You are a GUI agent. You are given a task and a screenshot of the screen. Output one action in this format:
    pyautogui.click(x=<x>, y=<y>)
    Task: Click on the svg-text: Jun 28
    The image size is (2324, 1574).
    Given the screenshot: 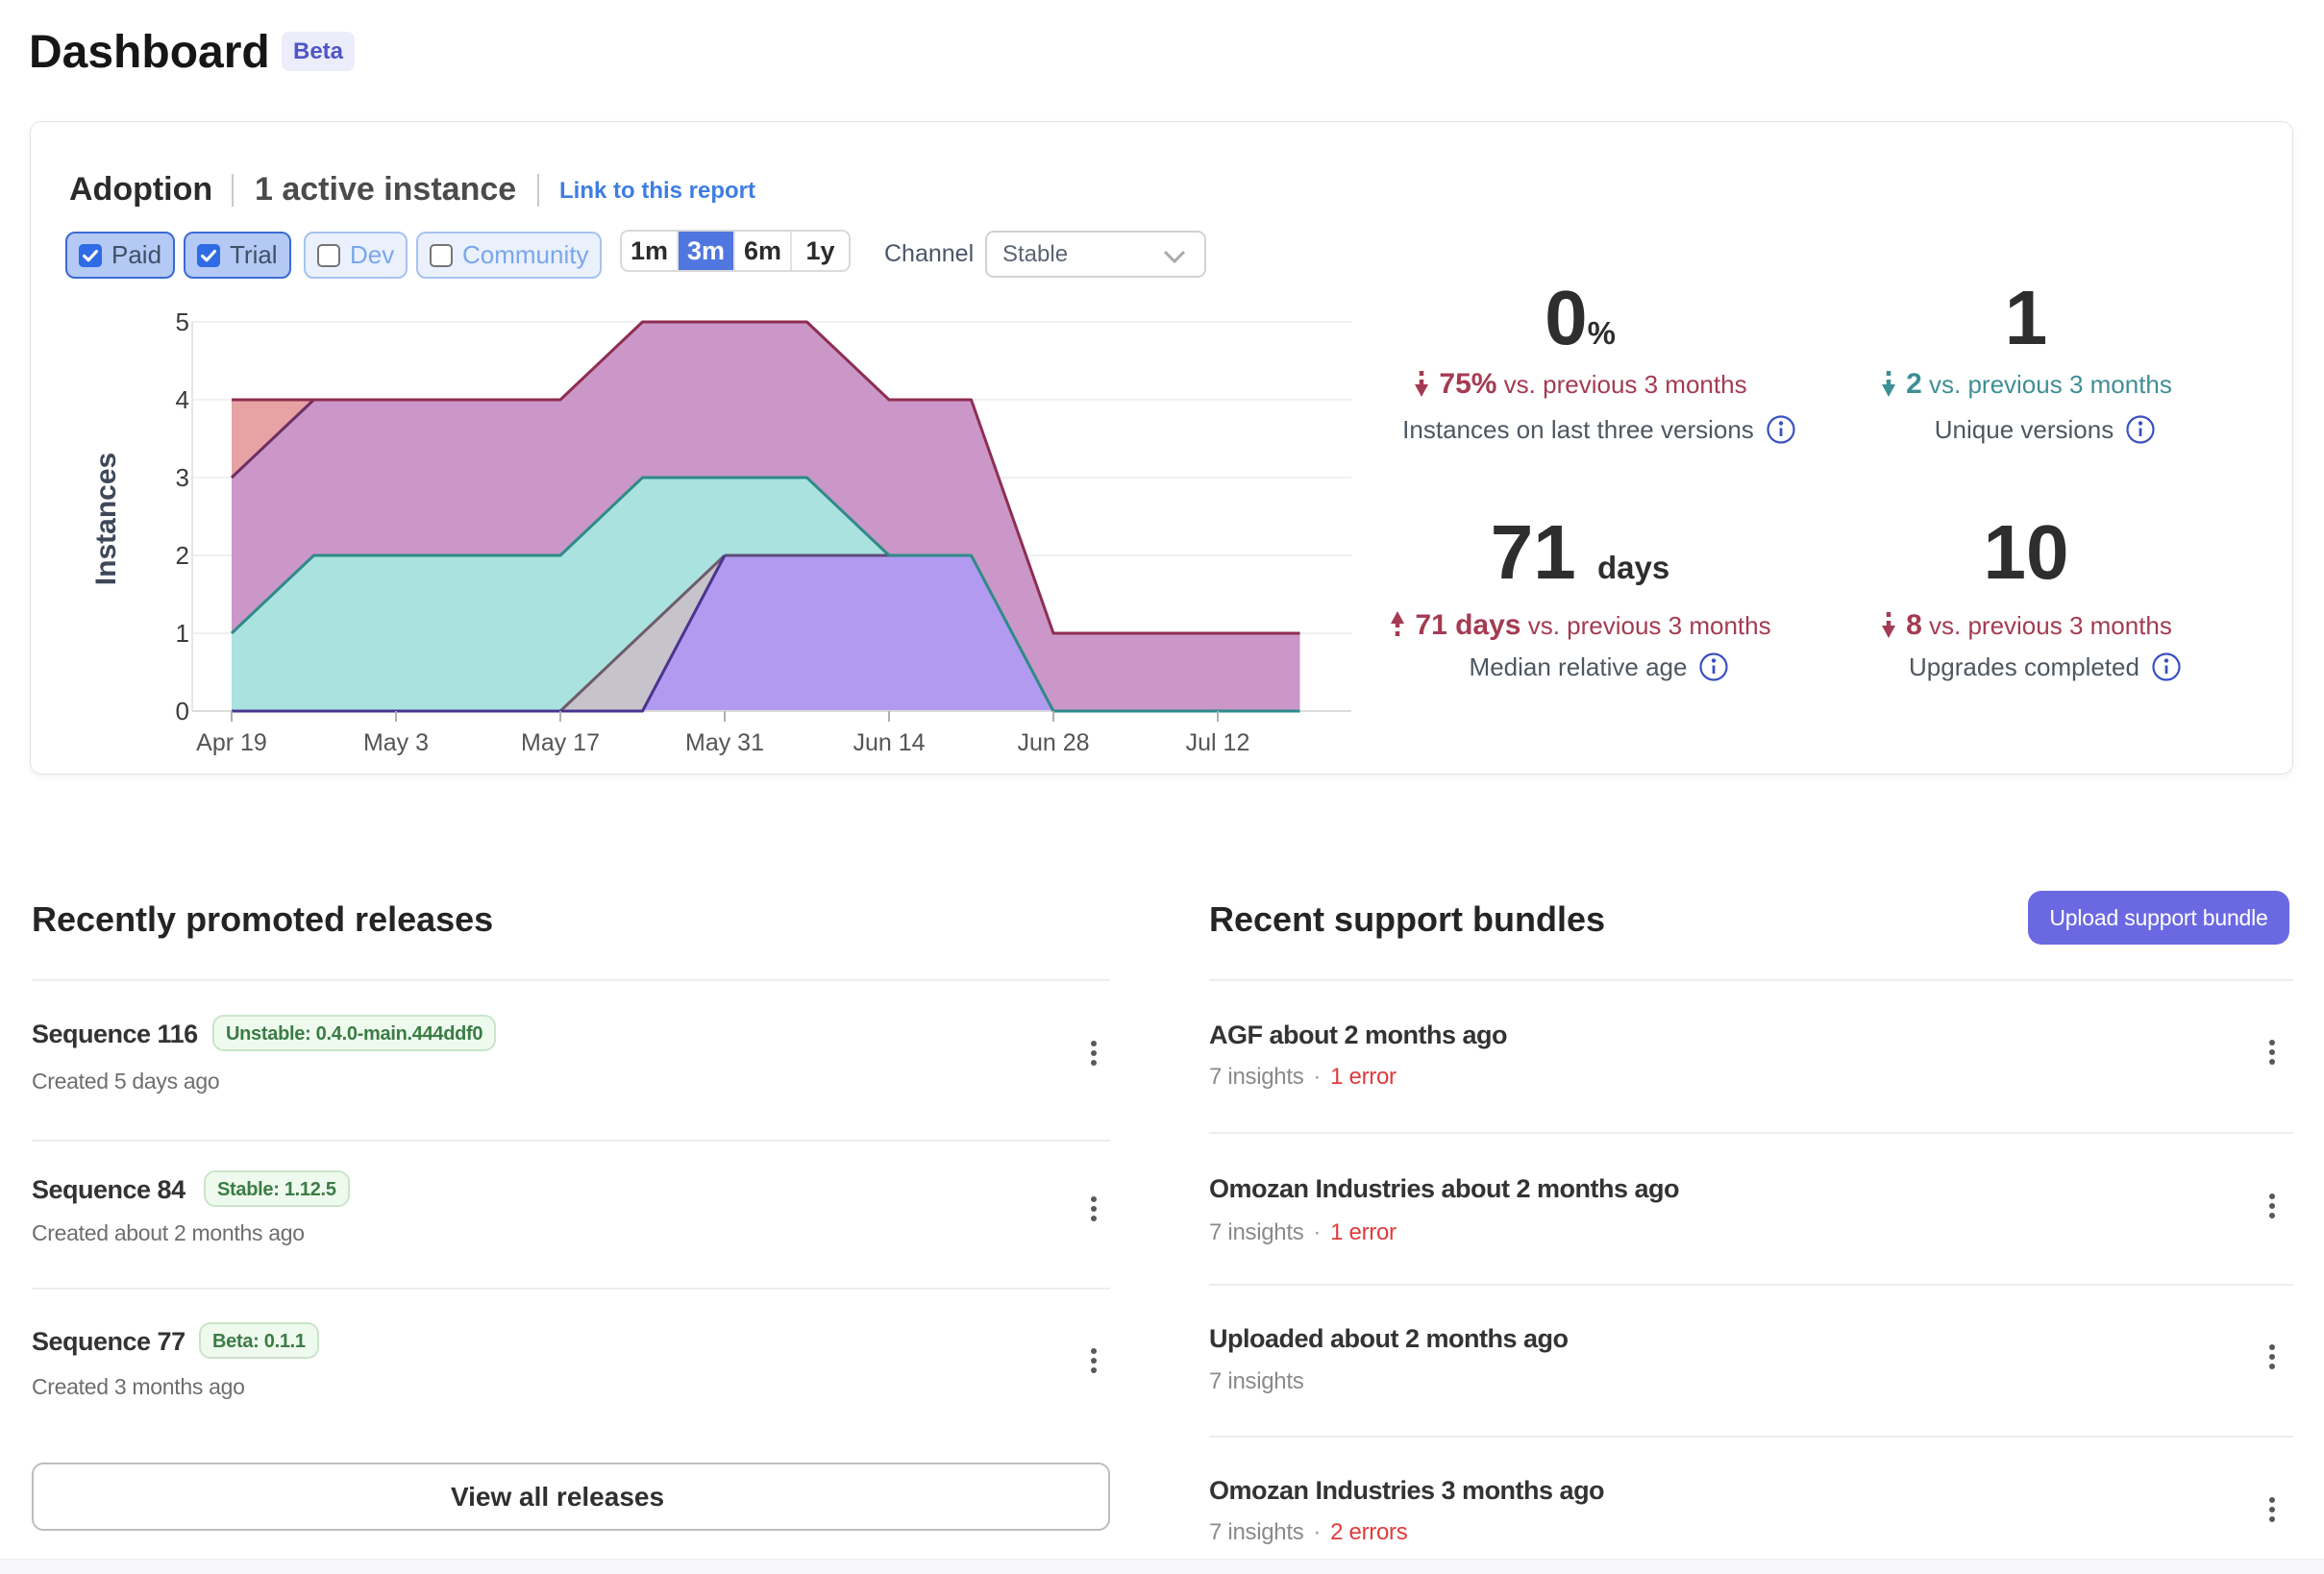 What is the action you would take?
    pyautogui.click(x=1053, y=742)
    